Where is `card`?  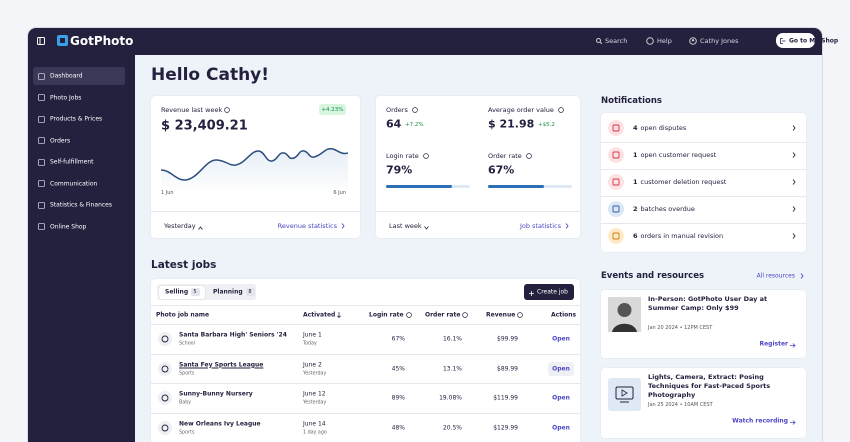 card is located at coordinates (703, 182).